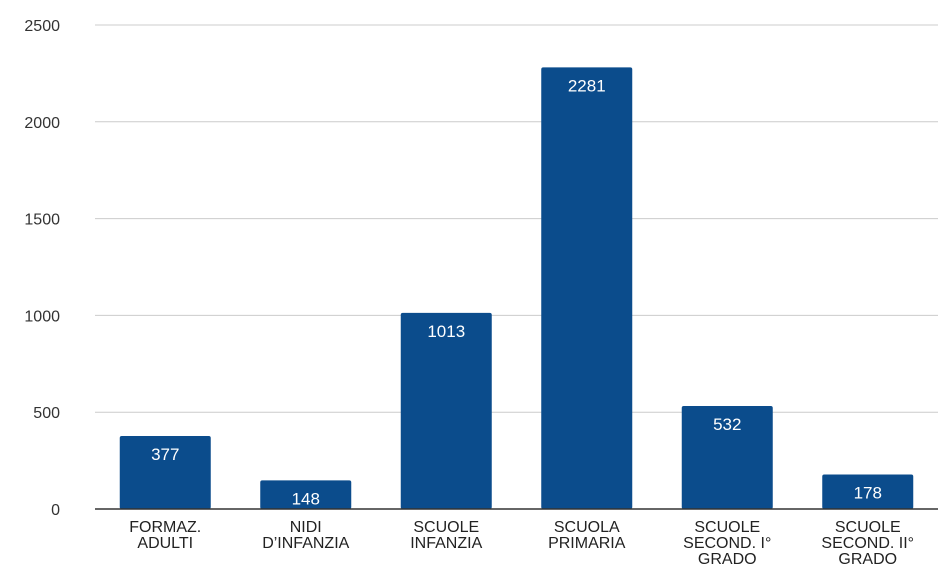 This screenshot has width=951, height=578. Describe the element at coordinates (587, 543) in the screenshot. I see `x-category-label-line: PRIMARIA` at that location.